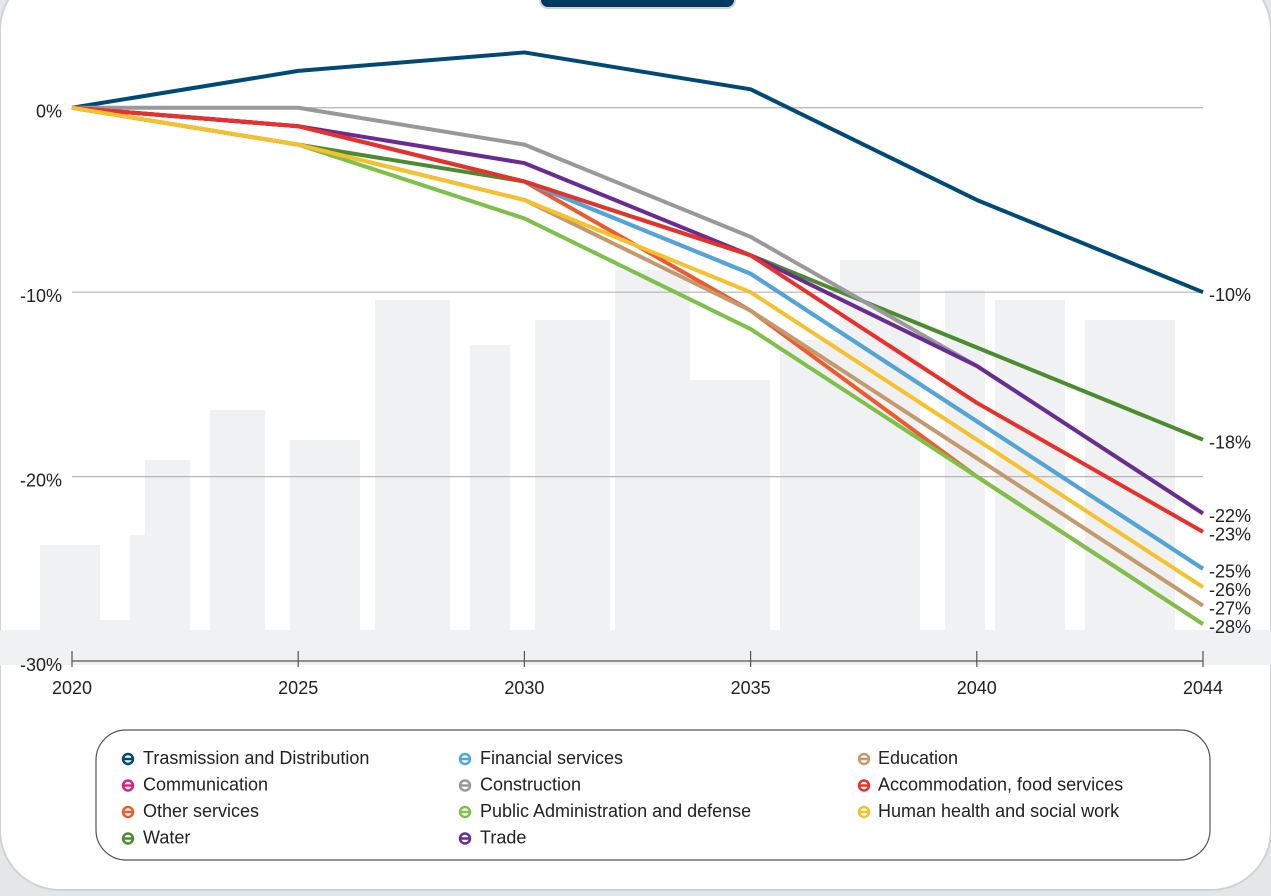  Describe the element at coordinates (1230, 295) in the screenshot. I see `value-label: -10%` at that location.